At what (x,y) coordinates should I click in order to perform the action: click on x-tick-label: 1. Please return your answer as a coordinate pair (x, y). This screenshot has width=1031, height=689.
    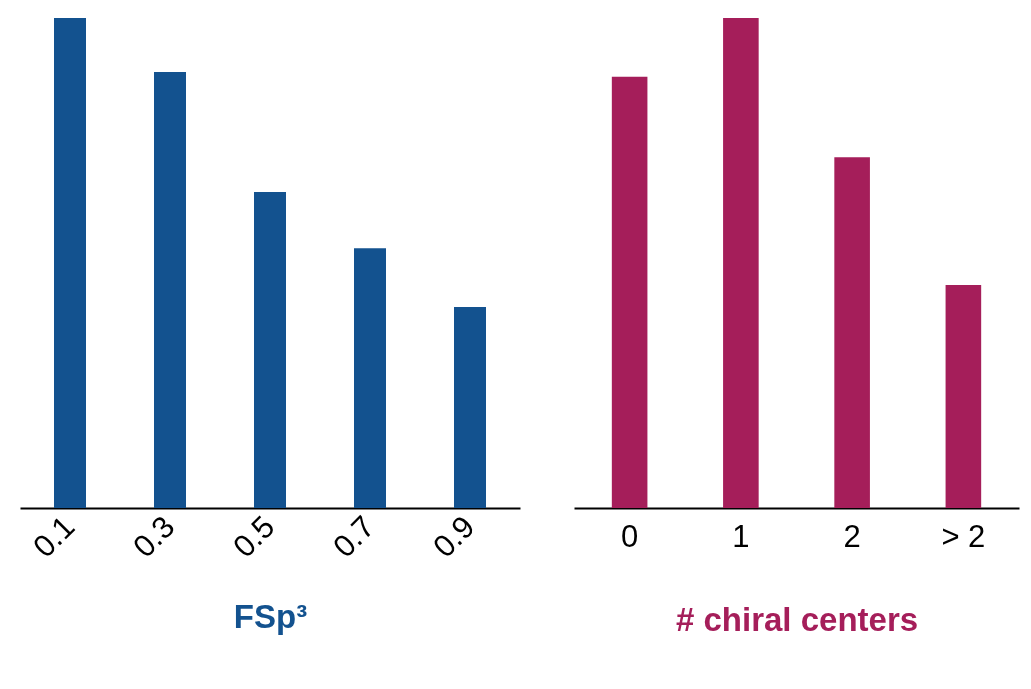
    Looking at the image, I should click on (741, 536).